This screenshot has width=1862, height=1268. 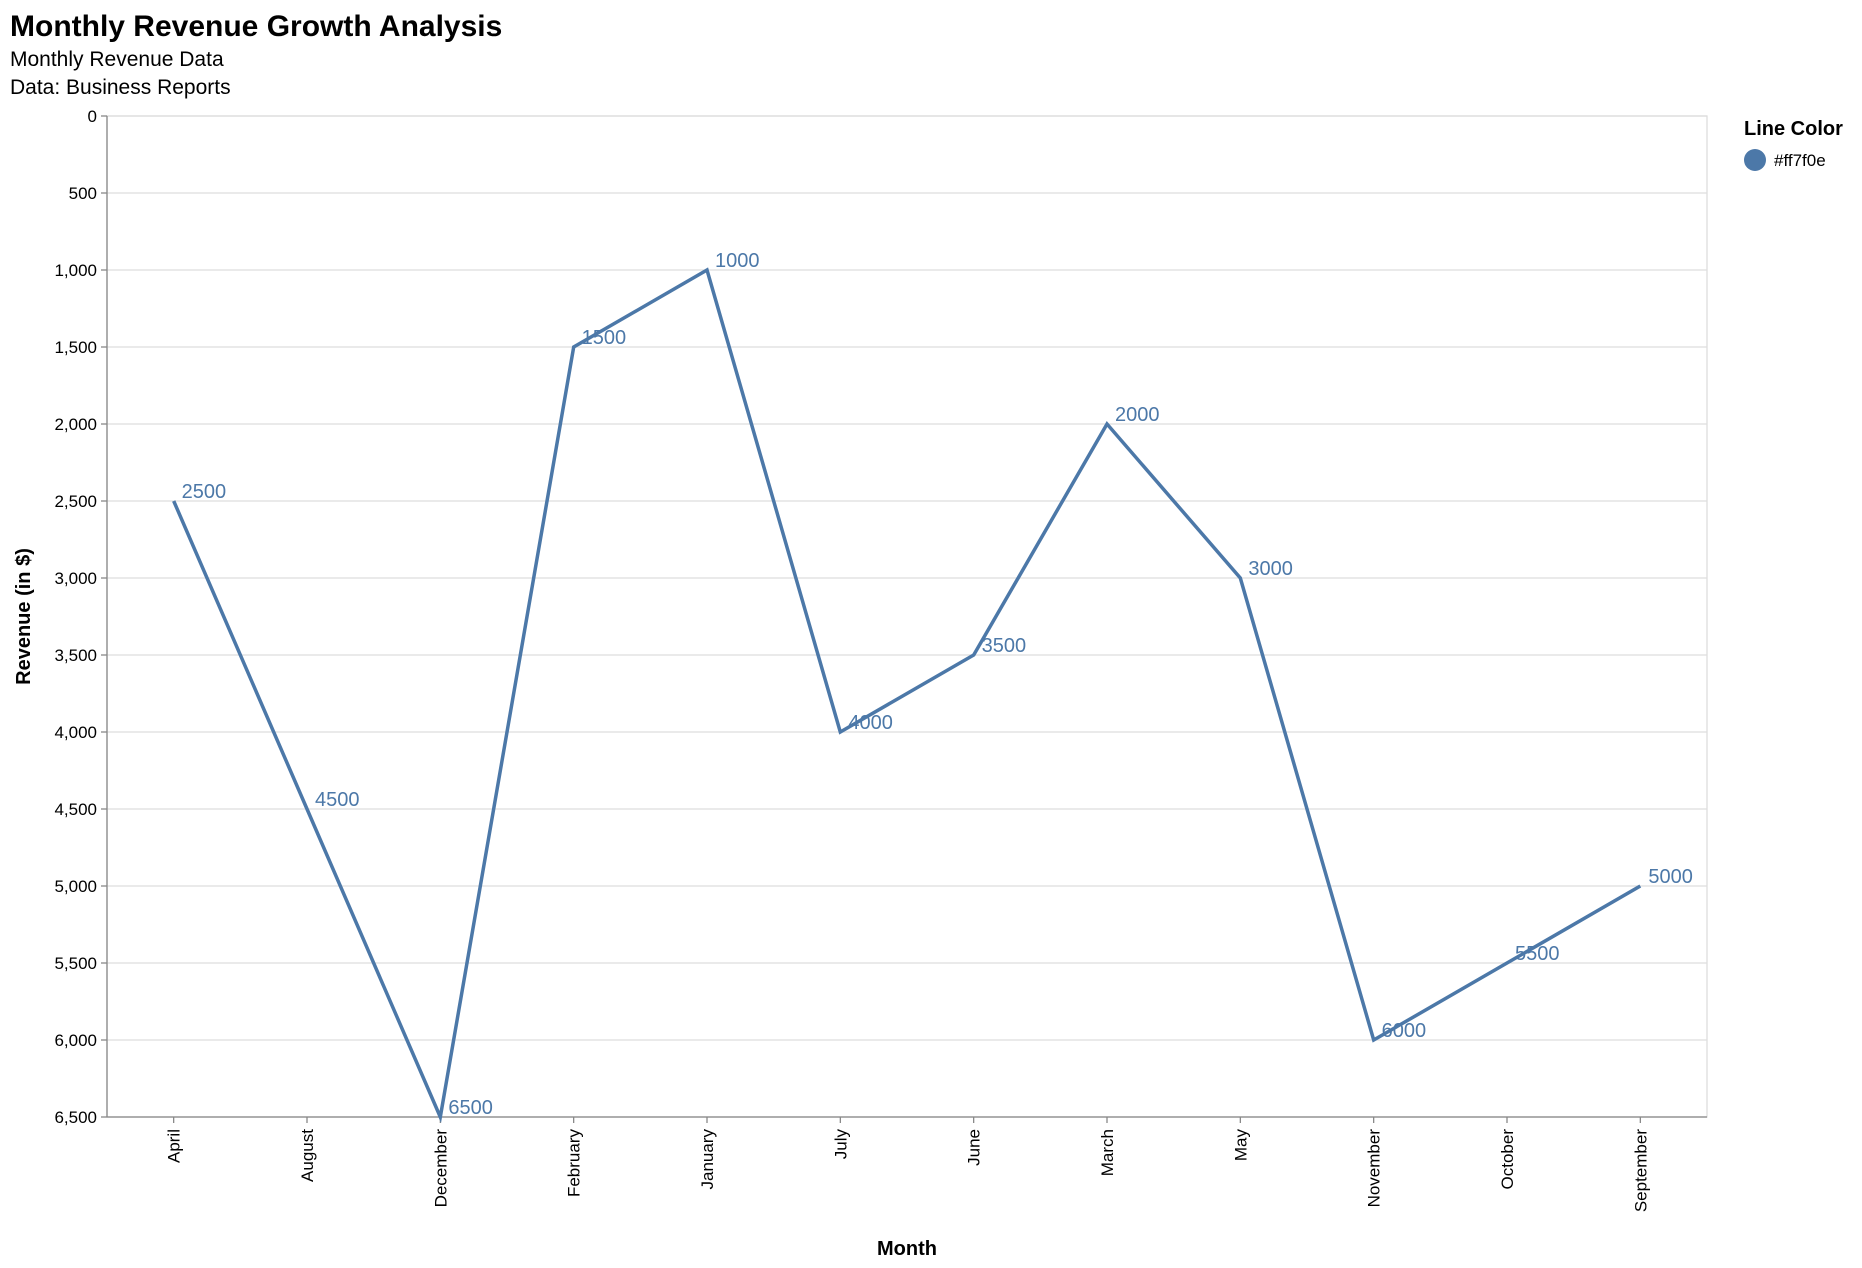 What do you see at coordinates (470, 1108) in the screenshot?
I see `data-label: 6500` at bounding box center [470, 1108].